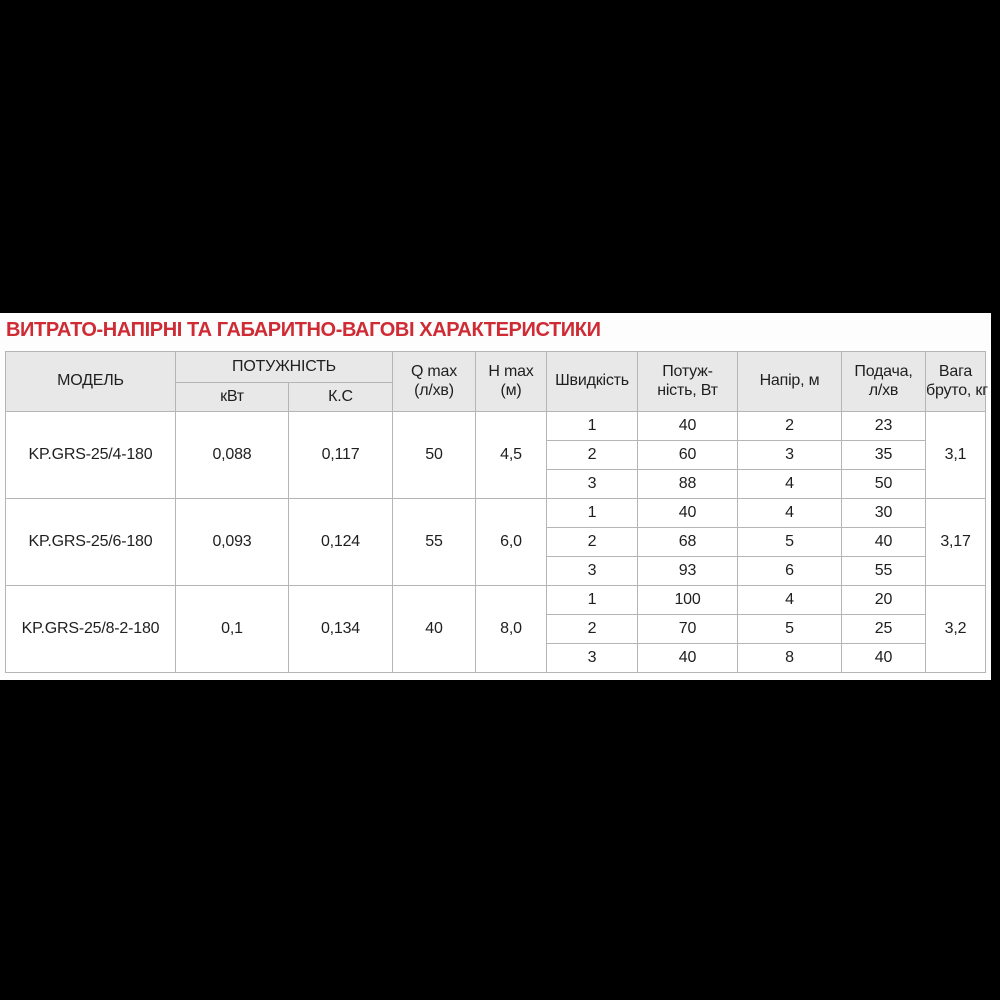  What do you see at coordinates (789, 381) in the screenshot?
I see `header-head: Напір, м` at bounding box center [789, 381].